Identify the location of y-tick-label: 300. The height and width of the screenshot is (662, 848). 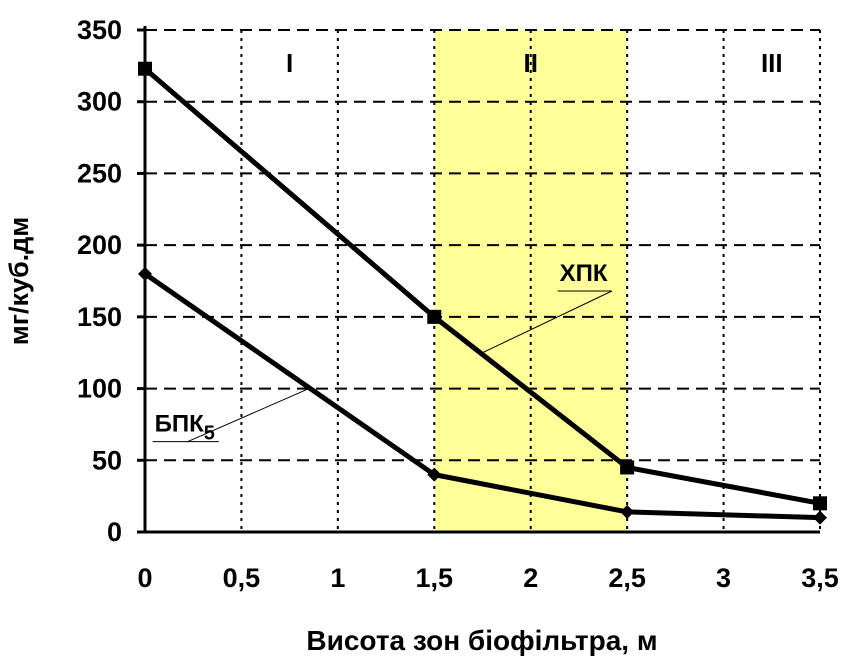
(99, 102).